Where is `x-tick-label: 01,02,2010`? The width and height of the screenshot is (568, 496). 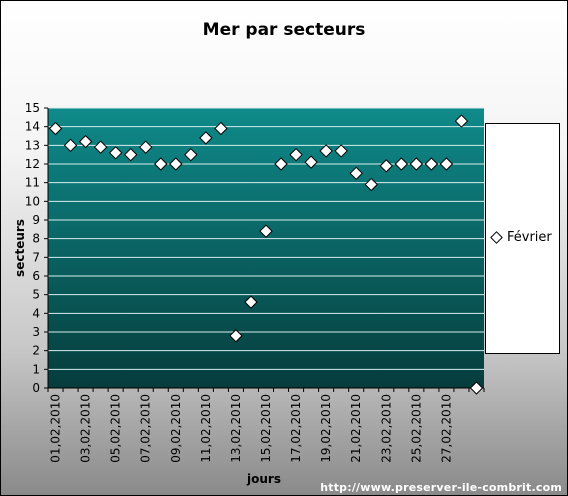
x-tick-label: 01,02,2010 is located at coordinates (56, 428).